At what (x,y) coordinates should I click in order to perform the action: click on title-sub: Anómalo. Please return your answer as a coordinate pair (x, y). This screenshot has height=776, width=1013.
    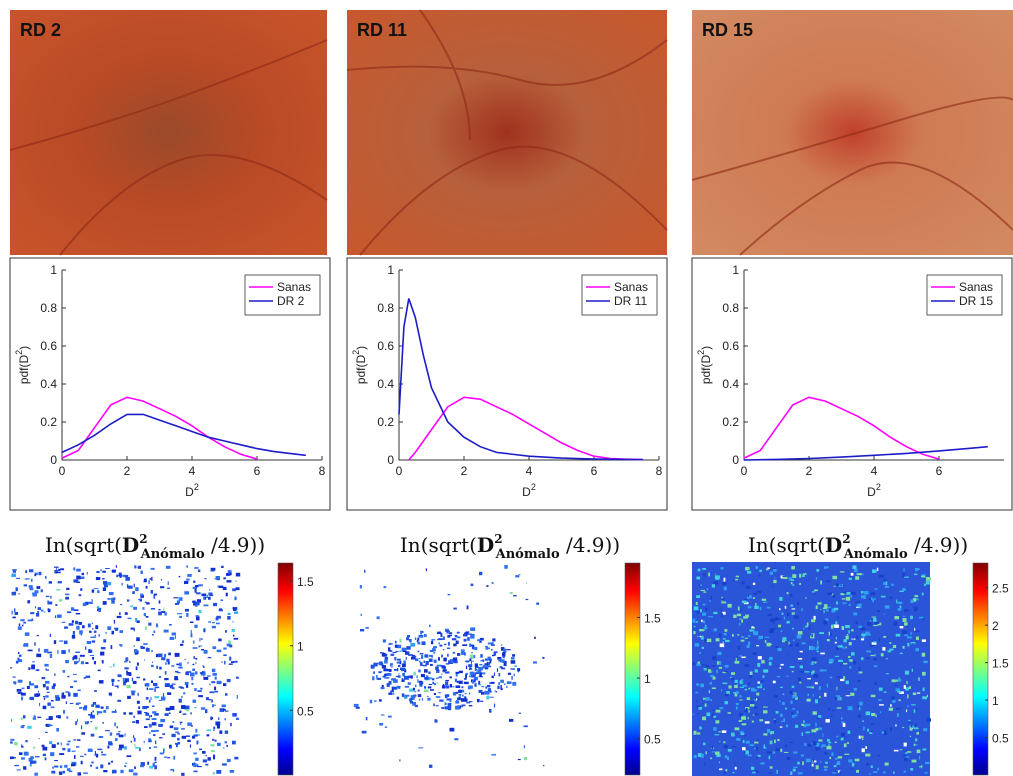
    Looking at the image, I should click on (875, 554).